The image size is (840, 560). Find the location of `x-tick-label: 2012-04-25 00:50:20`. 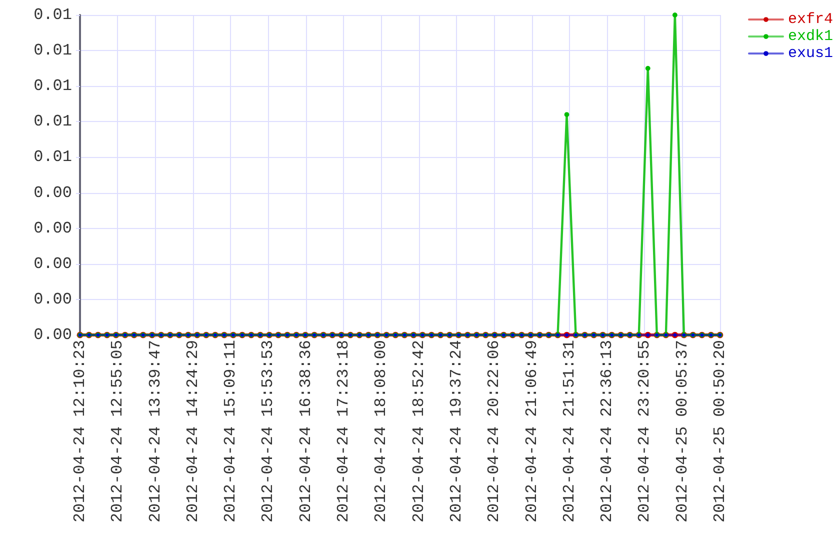

x-tick-label: 2012-04-25 00:50:20 is located at coordinates (720, 431).